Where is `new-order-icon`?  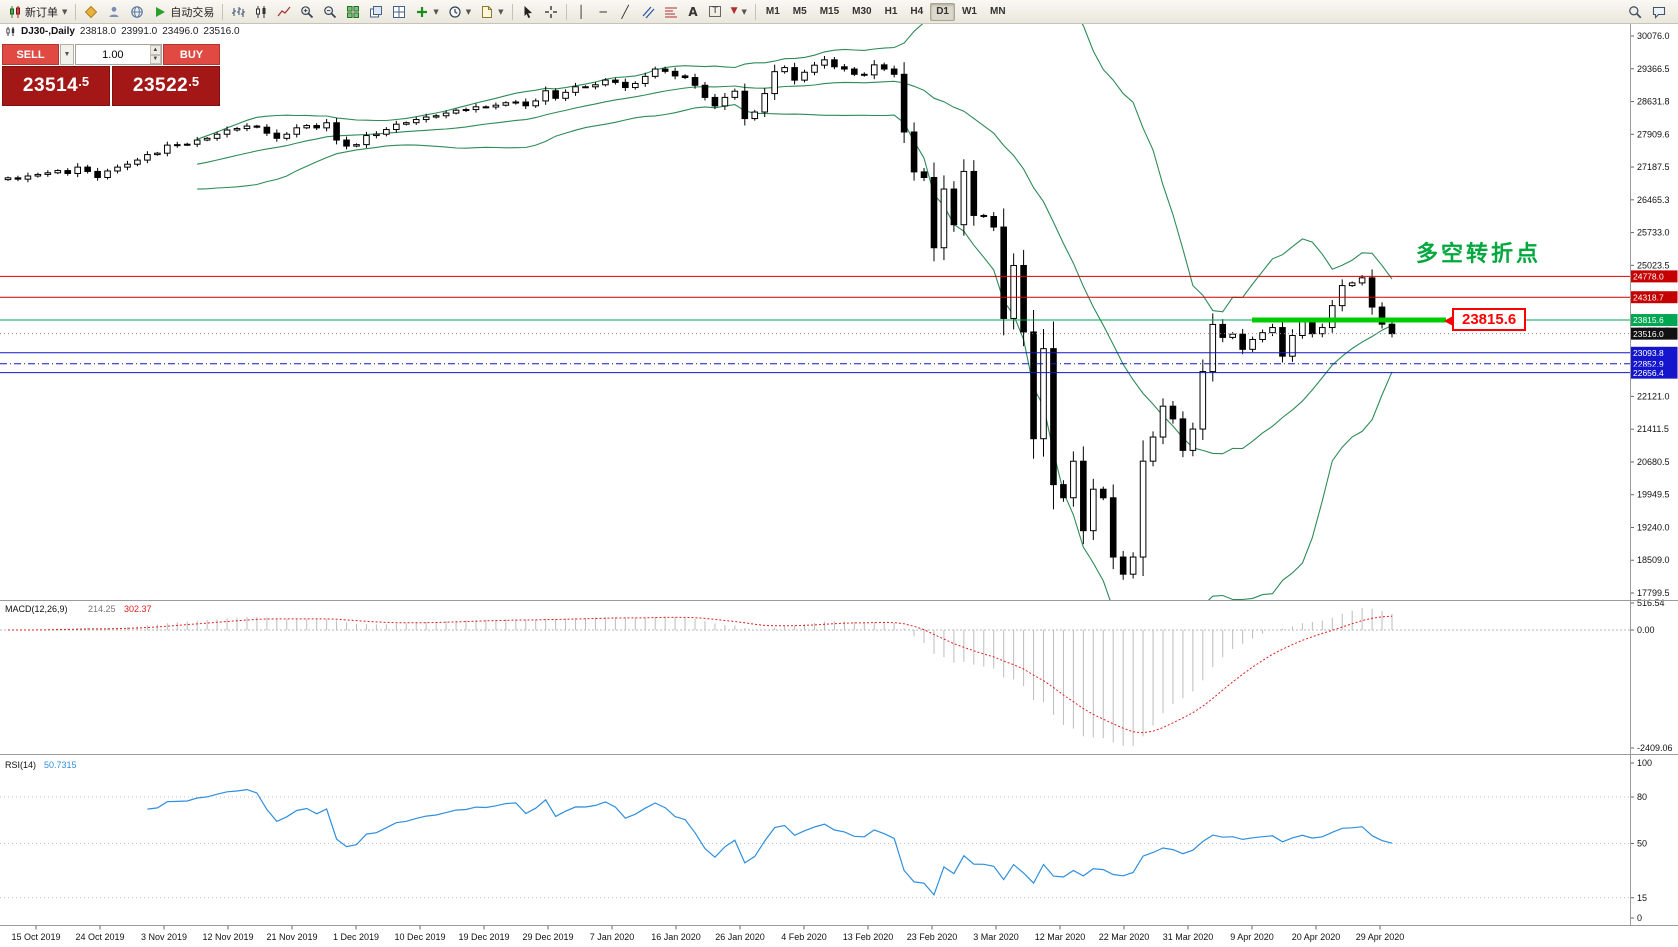
new-order-icon is located at coordinates (15, 11).